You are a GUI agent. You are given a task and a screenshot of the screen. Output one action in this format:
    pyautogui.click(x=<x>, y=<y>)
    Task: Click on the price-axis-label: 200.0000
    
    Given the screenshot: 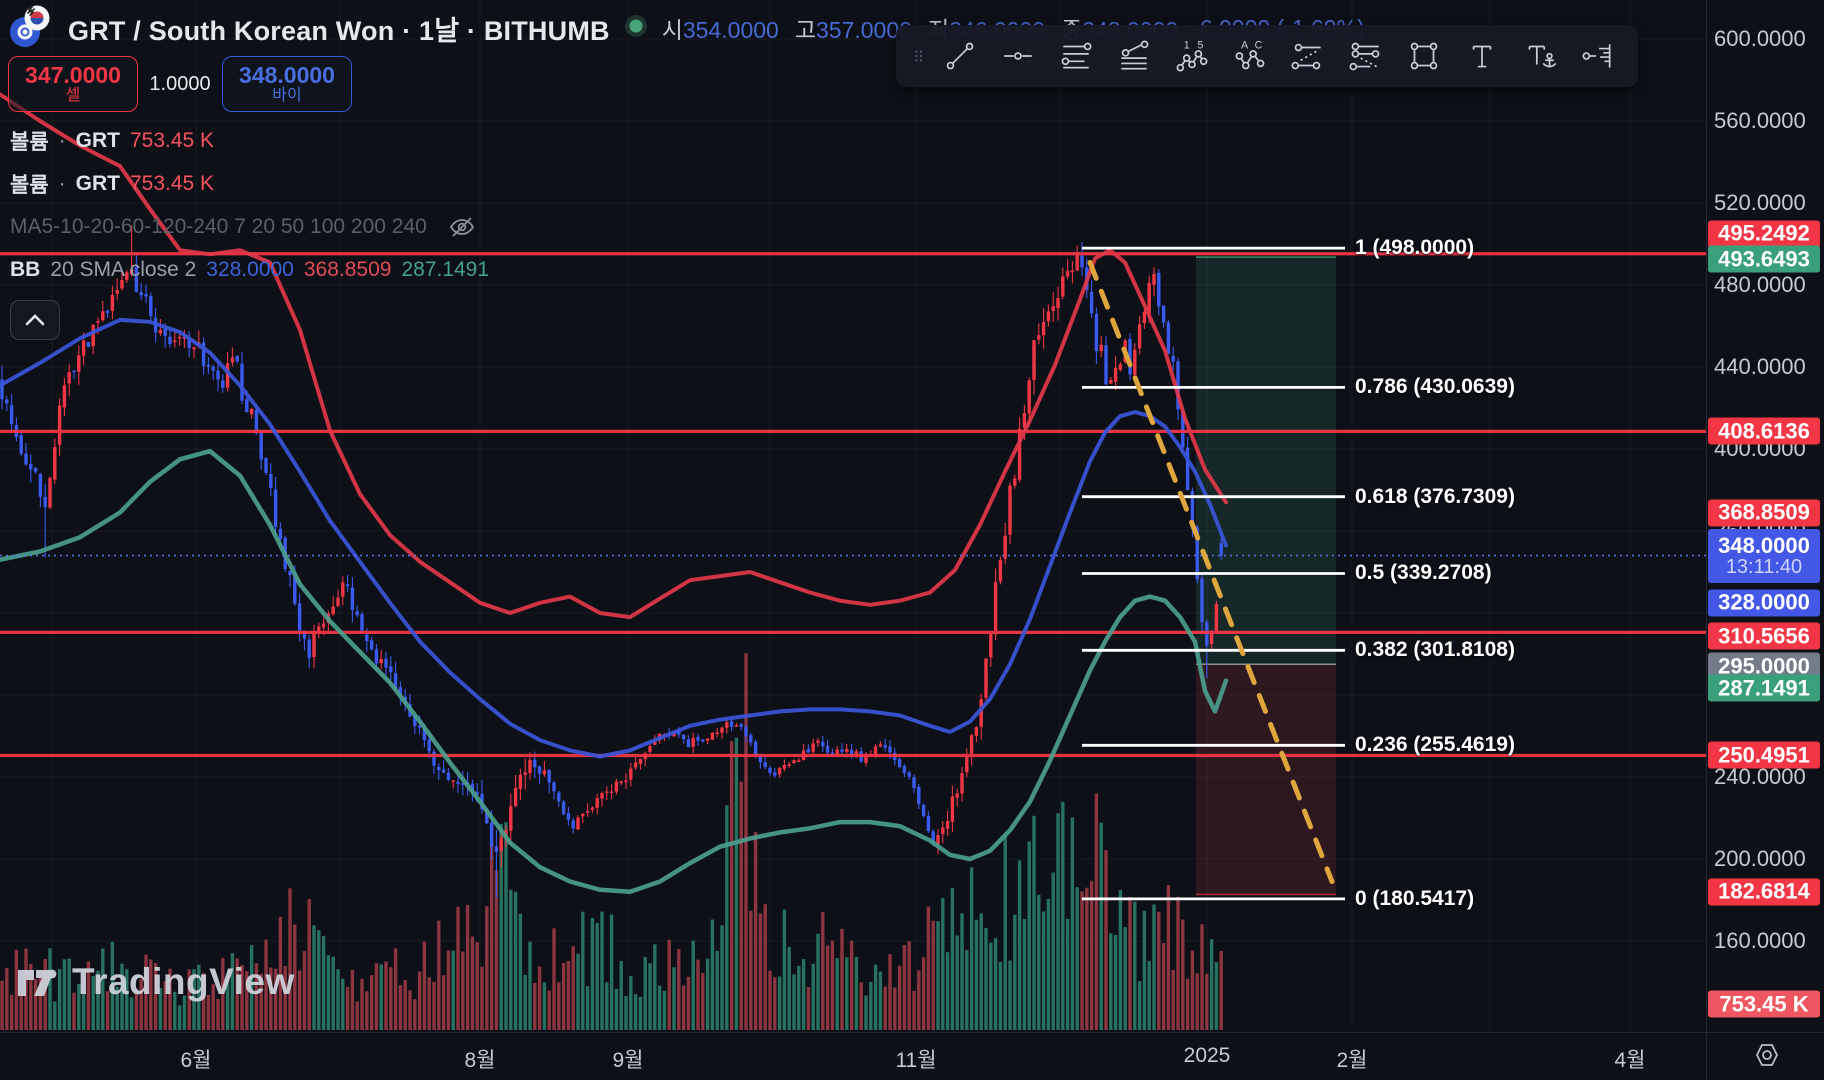 What is the action you would take?
    pyautogui.click(x=1760, y=858)
    